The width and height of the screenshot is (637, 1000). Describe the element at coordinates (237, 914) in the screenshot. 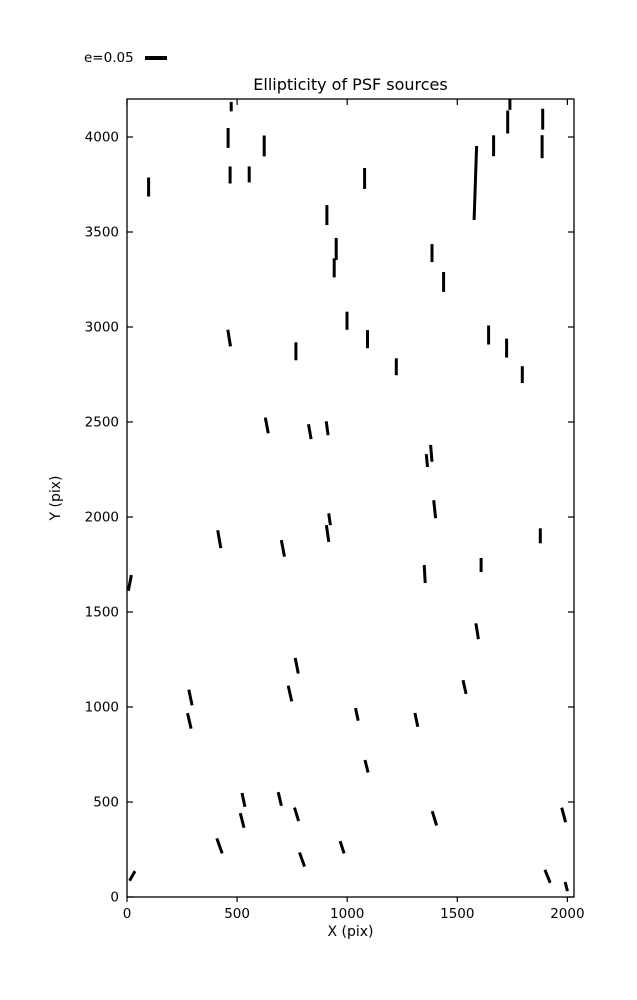

I see `x-tick-label: 500` at that location.